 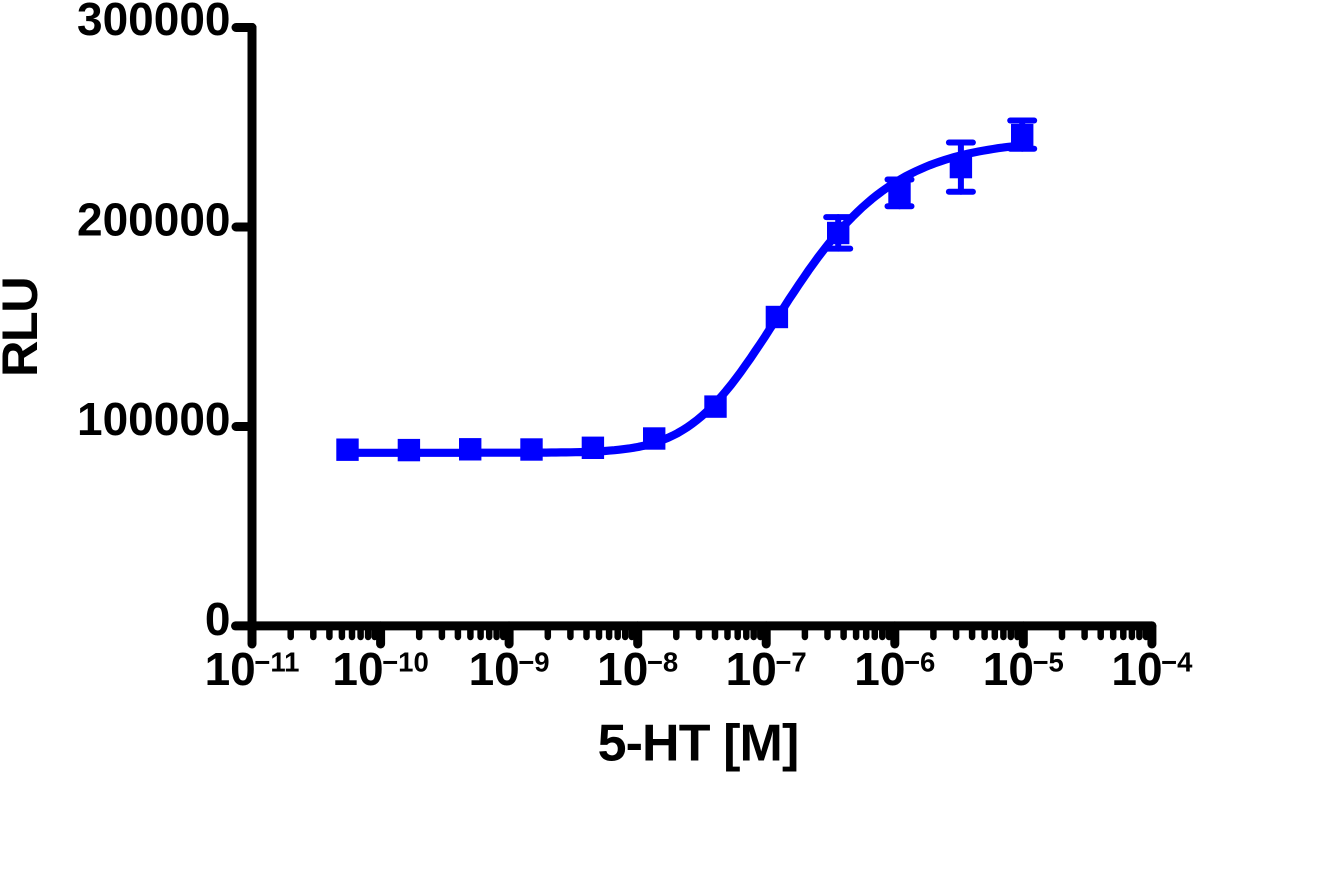 I want to click on svg-text: 10⁻⁷, so click(x=766, y=669).